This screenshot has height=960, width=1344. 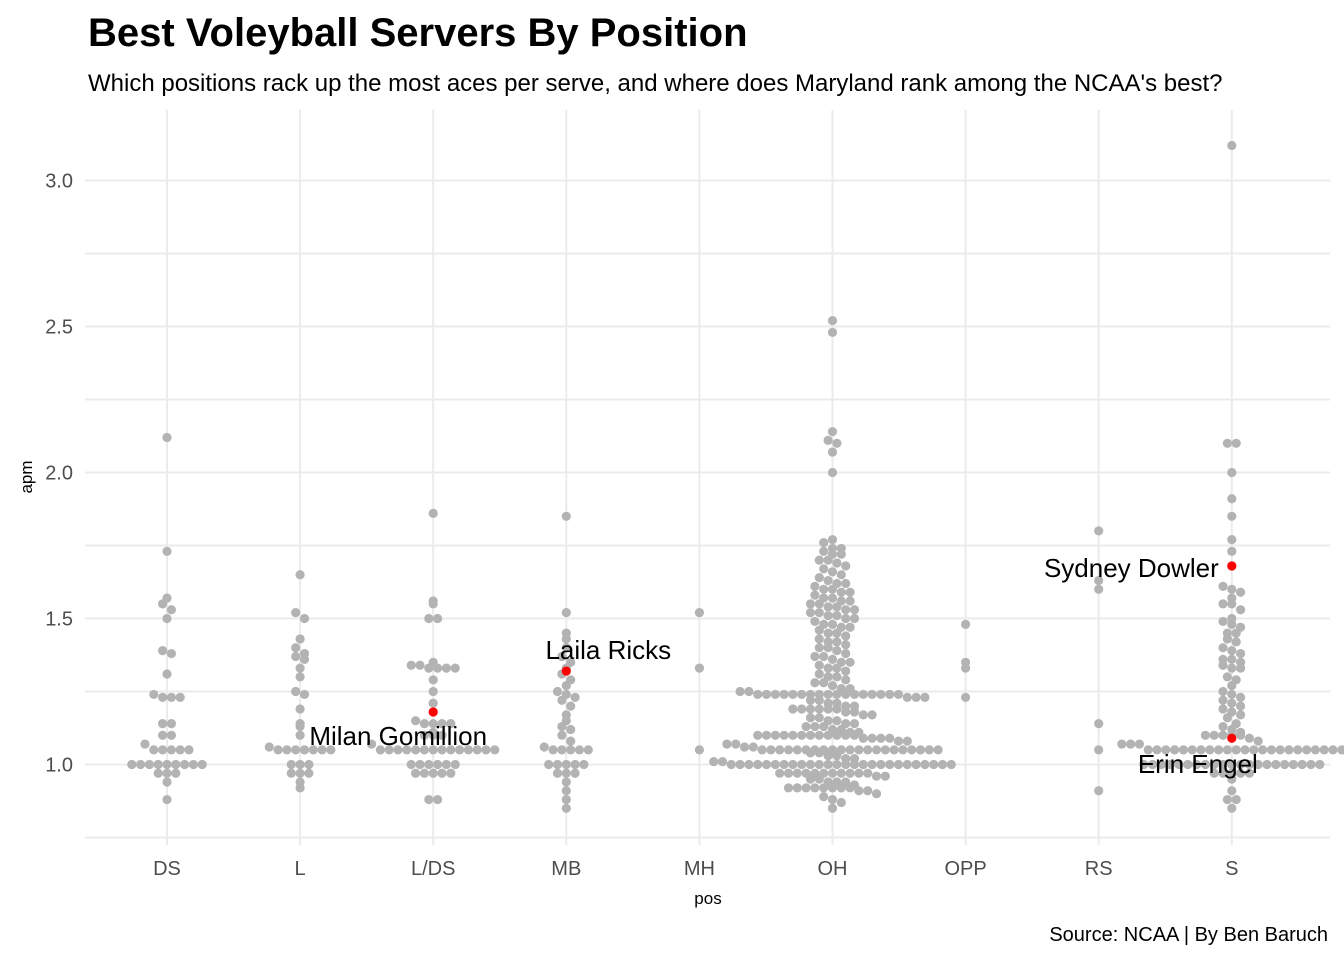 What do you see at coordinates (1099, 869) in the screenshot?
I see `x-tick-label: RS` at bounding box center [1099, 869].